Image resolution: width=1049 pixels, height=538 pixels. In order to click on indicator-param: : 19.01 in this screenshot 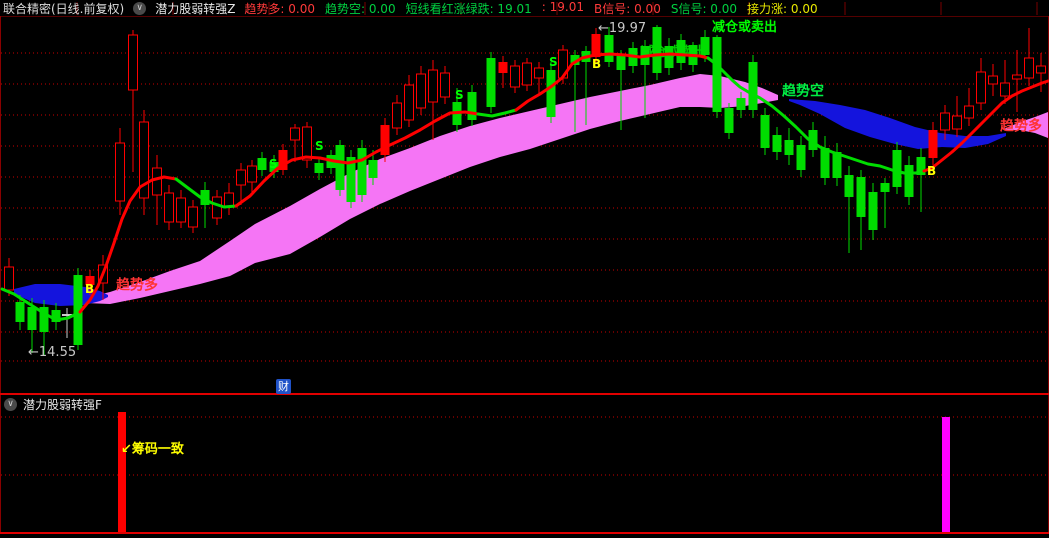, I will do `click(563, 7)`.